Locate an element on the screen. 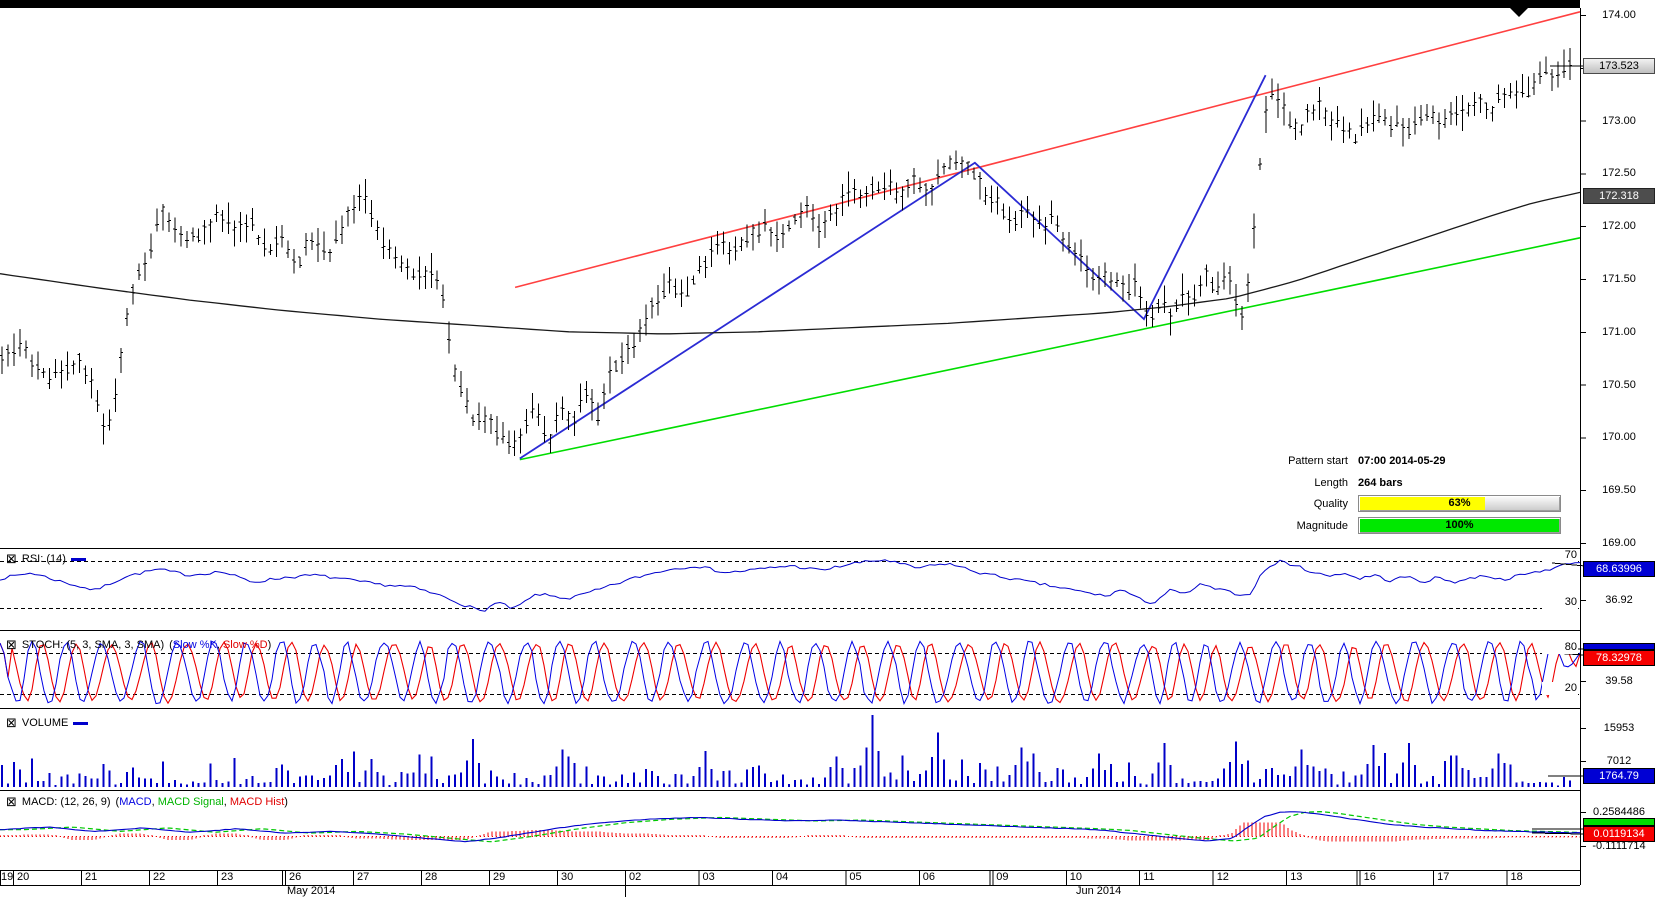  x-axis-day-label: 16 is located at coordinates (1369, 877).